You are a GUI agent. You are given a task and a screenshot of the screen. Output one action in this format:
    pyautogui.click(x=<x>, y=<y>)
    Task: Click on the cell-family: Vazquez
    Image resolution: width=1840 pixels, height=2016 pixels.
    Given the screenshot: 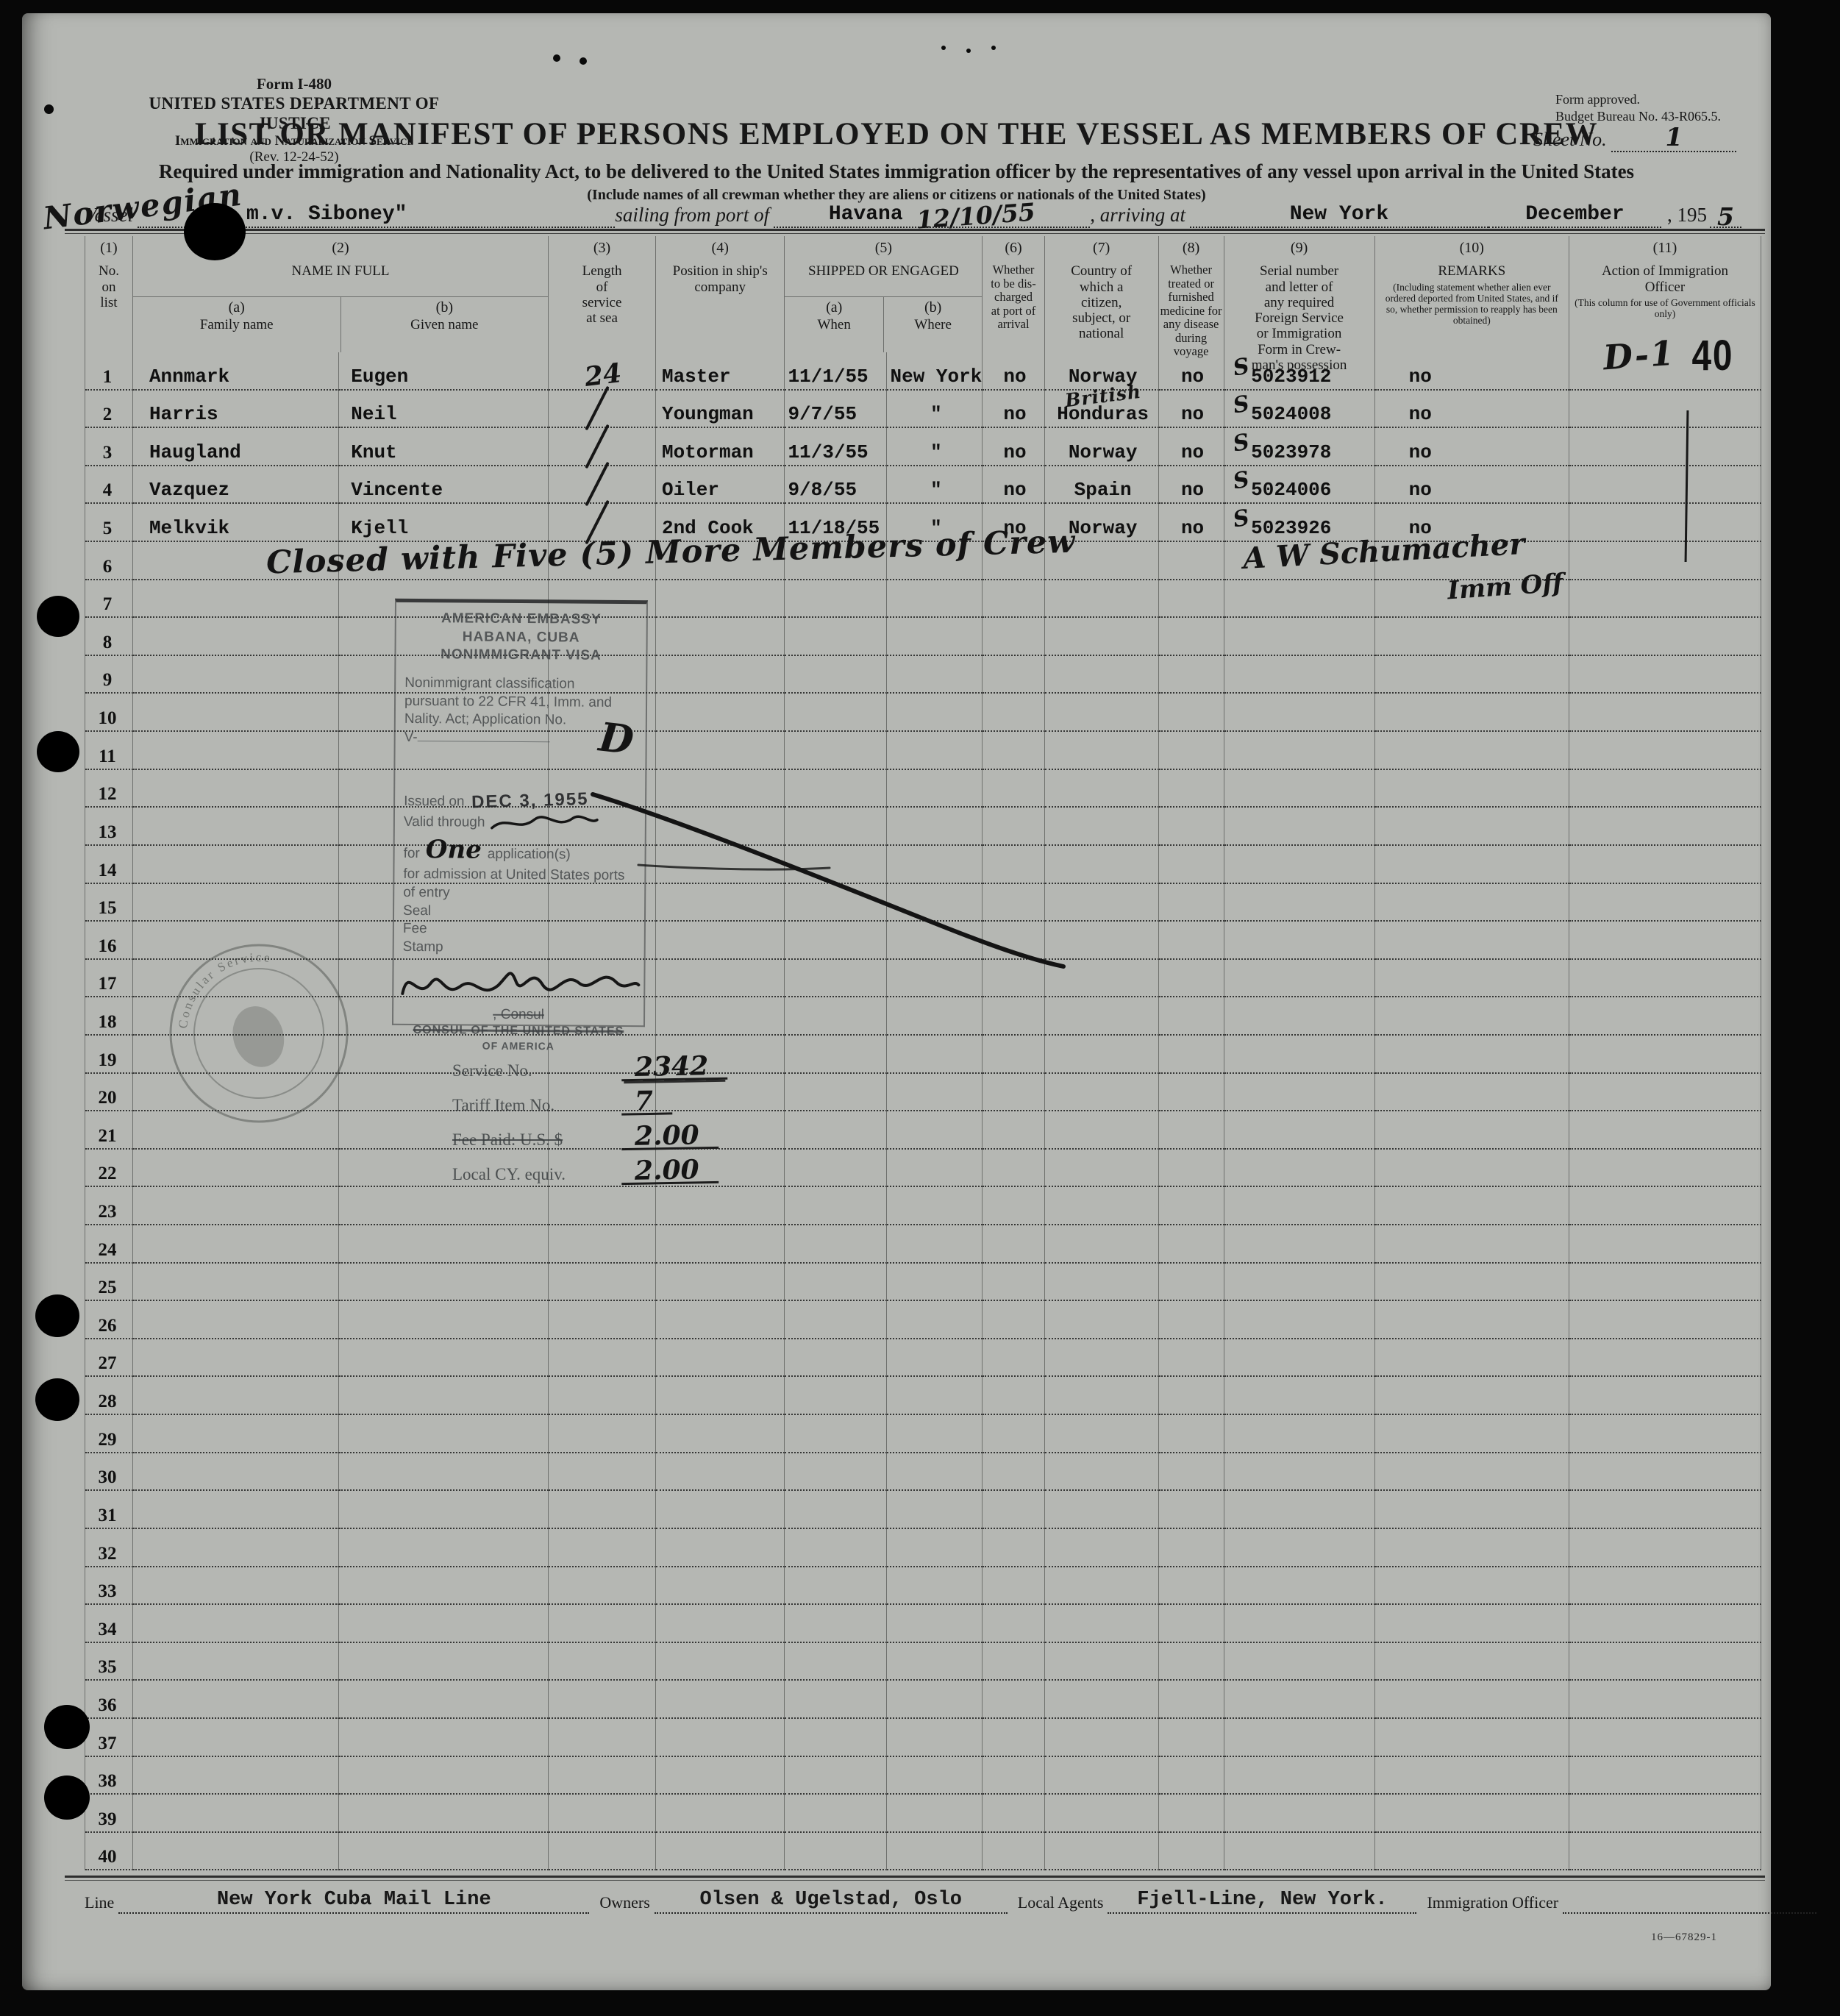 What is the action you would take?
    pyautogui.click(x=236, y=485)
    